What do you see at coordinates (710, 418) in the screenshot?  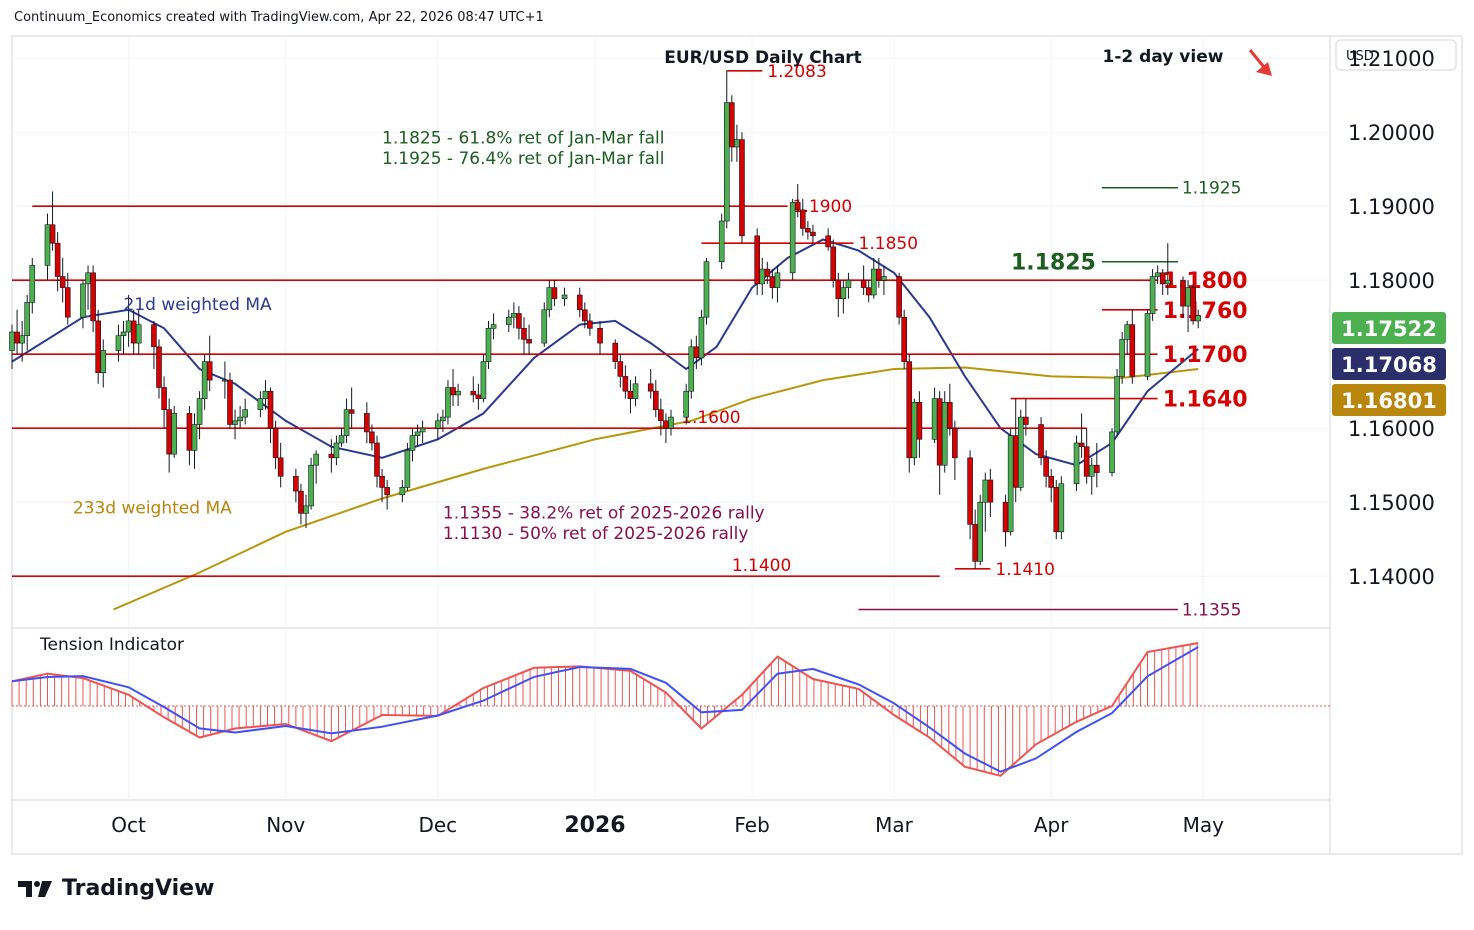 I see `level-label: 1.1600` at bounding box center [710, 418].